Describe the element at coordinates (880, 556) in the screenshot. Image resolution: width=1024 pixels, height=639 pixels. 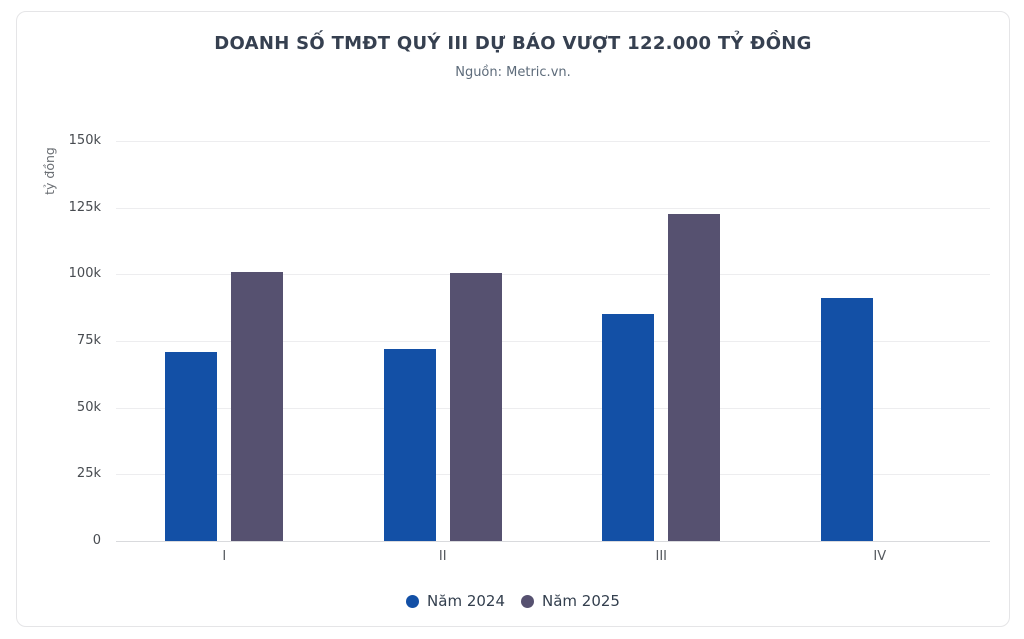
I see `x-tick-label: IV` at that location.